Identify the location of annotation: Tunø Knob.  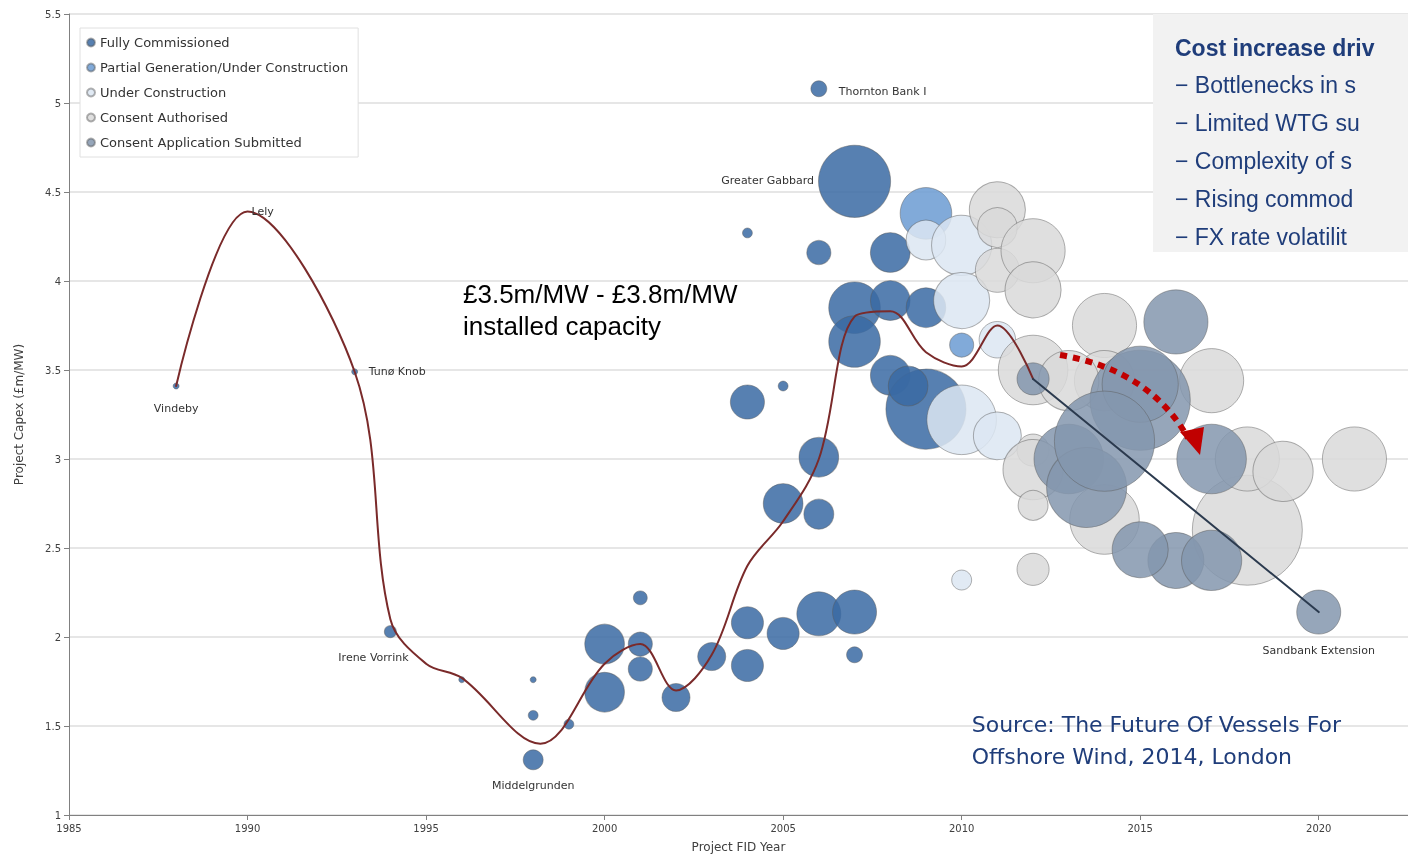
(396, 372).